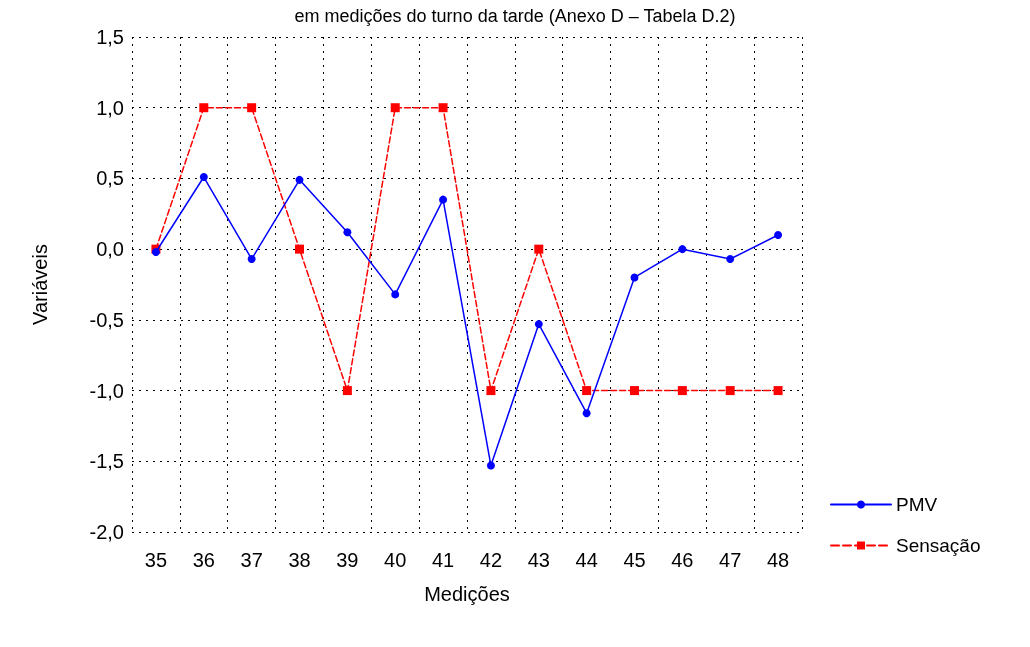  What do you see at coordinates (251, 560) in the screenshot?
I see `x-tick-label: 37` at bounding box center [251, 560].